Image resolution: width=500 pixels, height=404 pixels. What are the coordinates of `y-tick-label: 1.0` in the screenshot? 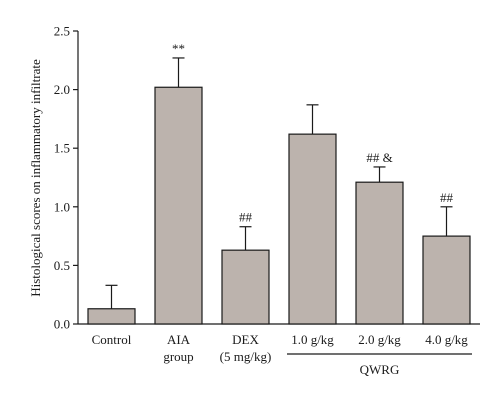 It's located at (62, 206).